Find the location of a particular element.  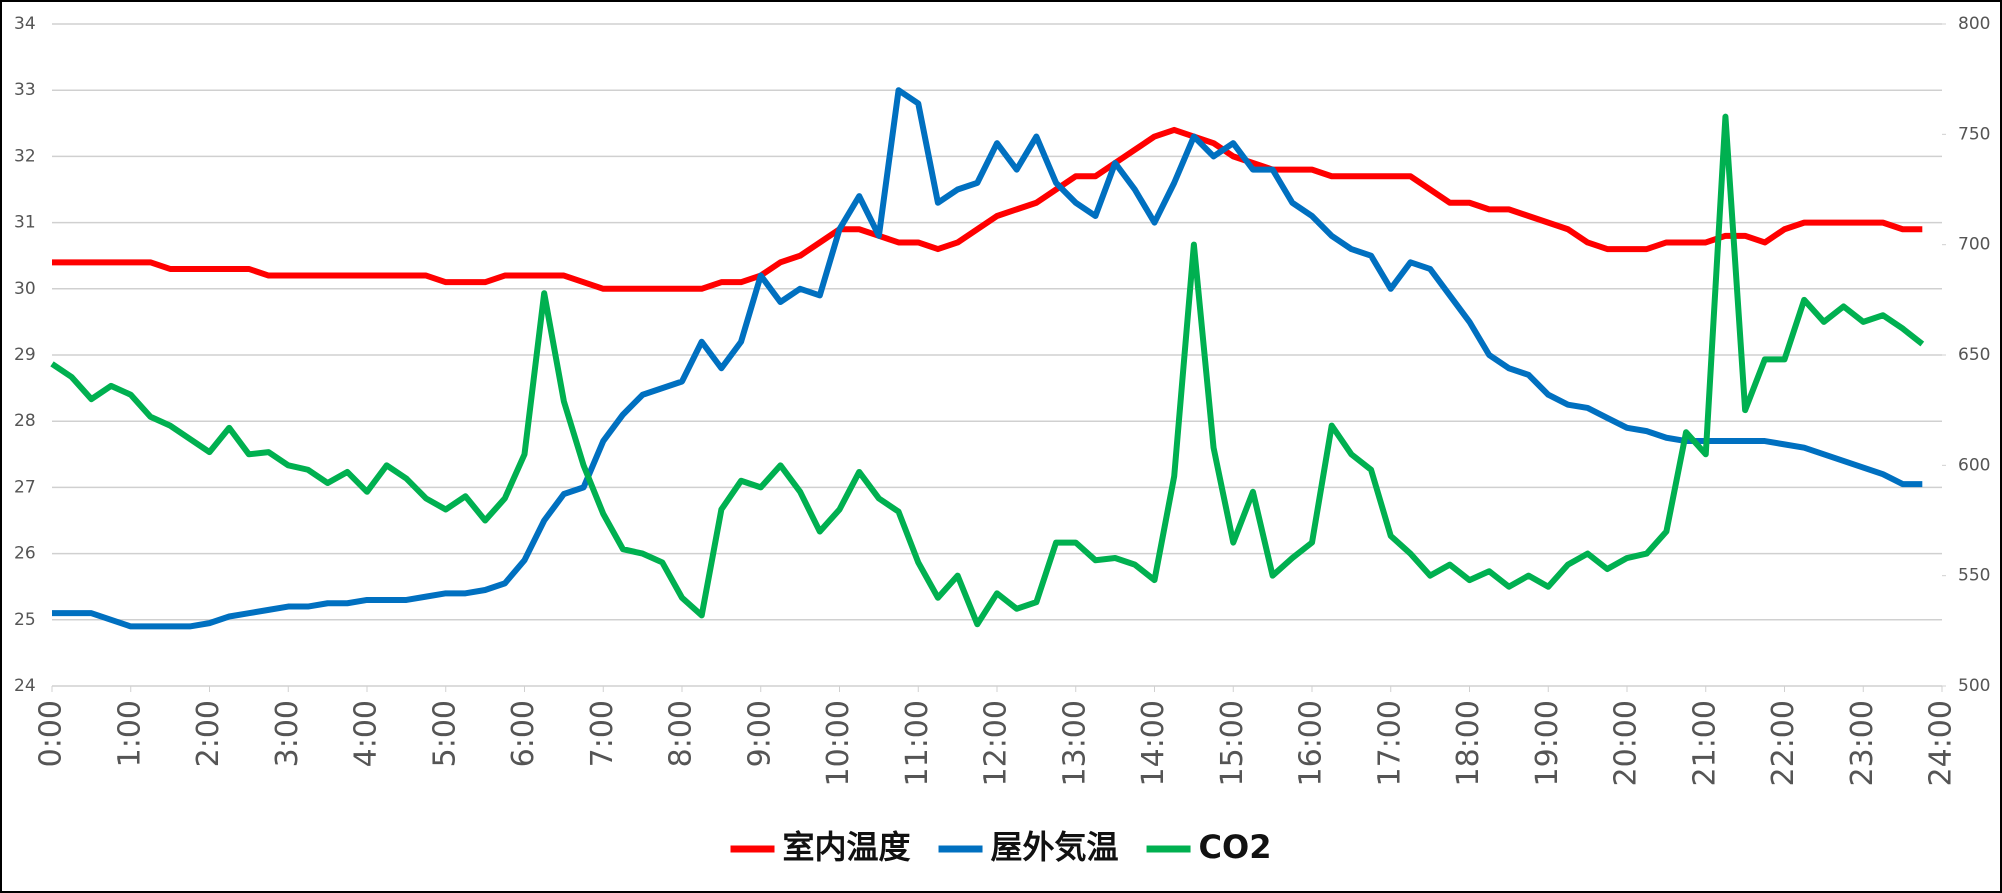

x-tick-label: 4:00 is located at coordinates (366, 733).